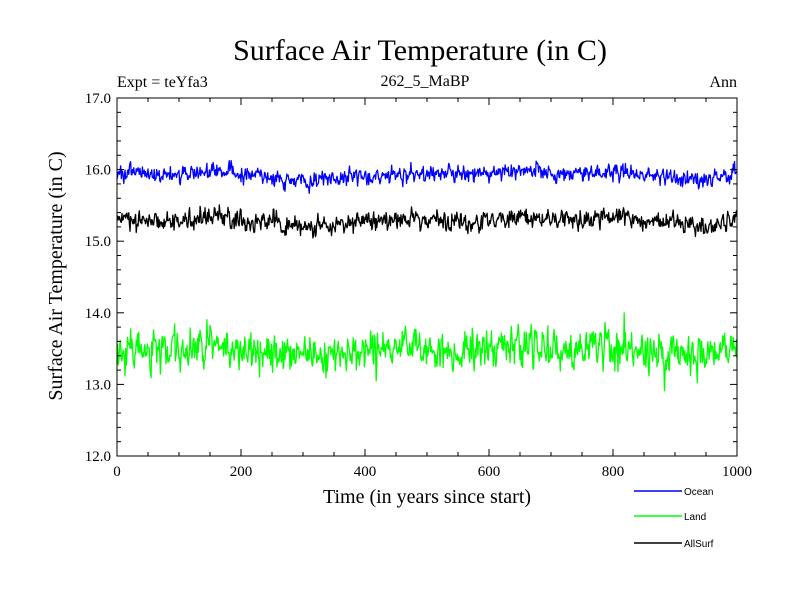 This screenshot has width=800, height=600. I want to click on x-tick-label: 800, so click(613, 472).